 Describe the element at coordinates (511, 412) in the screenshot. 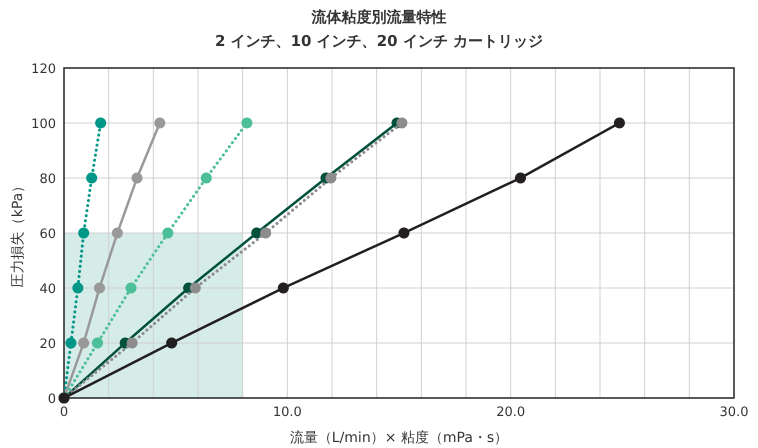

I see `x-tick-label: 20.0` at that location.